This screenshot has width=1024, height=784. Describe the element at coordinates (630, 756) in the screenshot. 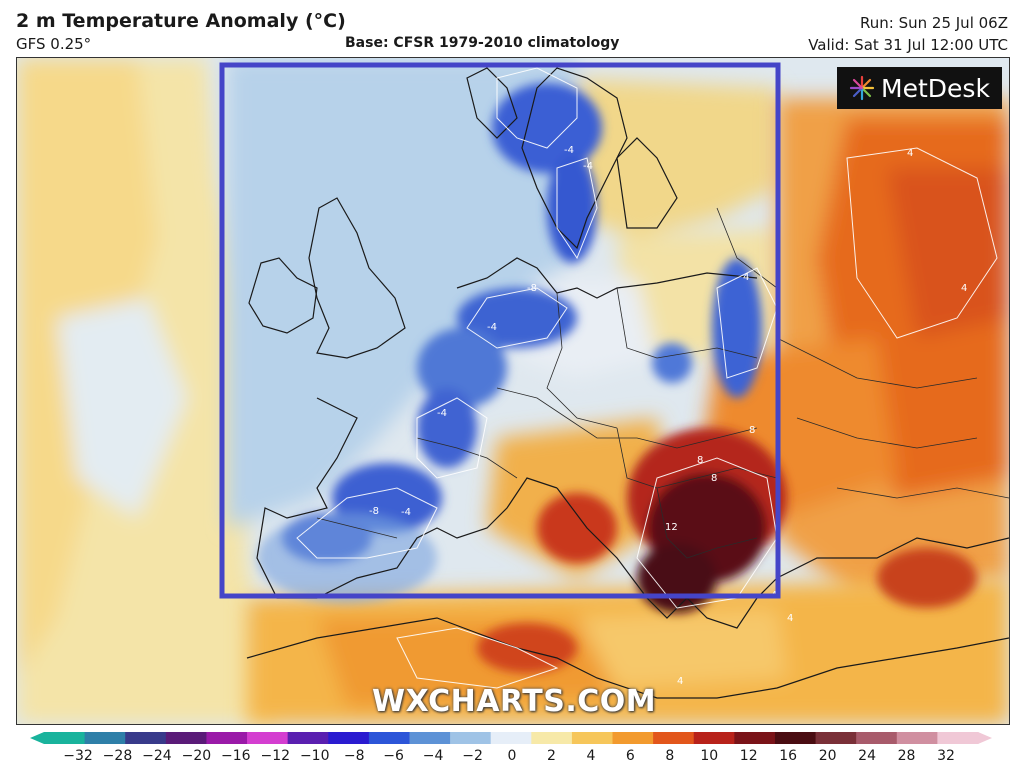

I see `legend-tick-label: 6` at that location.